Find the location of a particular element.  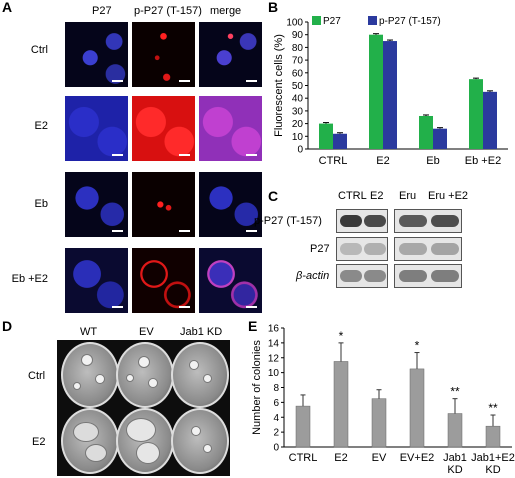

plate-row-e2: E2 is located at coordinates (39, 442).